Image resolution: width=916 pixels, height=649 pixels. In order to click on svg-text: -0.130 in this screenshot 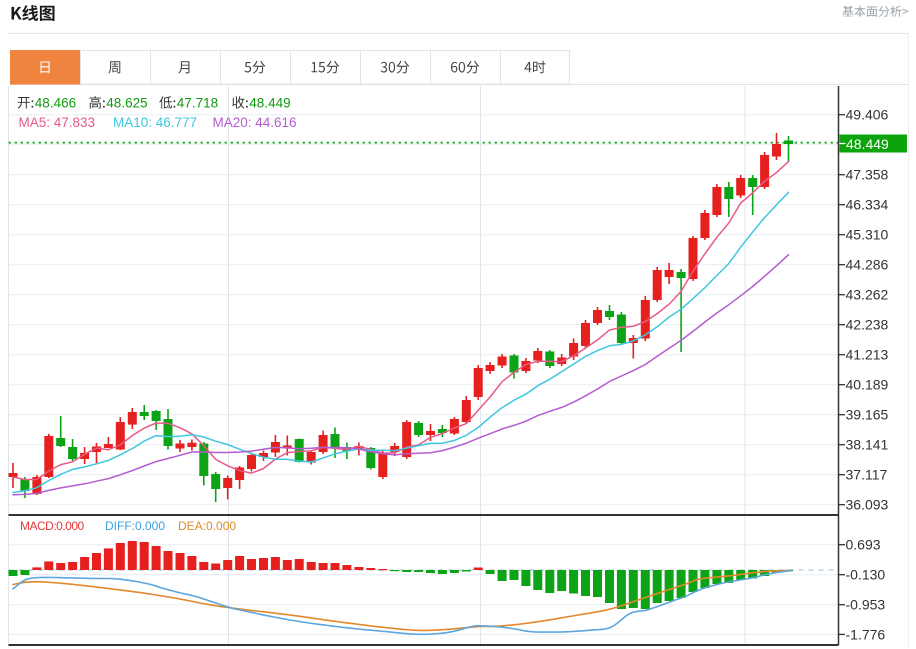, I will do `click(866, 575)`.